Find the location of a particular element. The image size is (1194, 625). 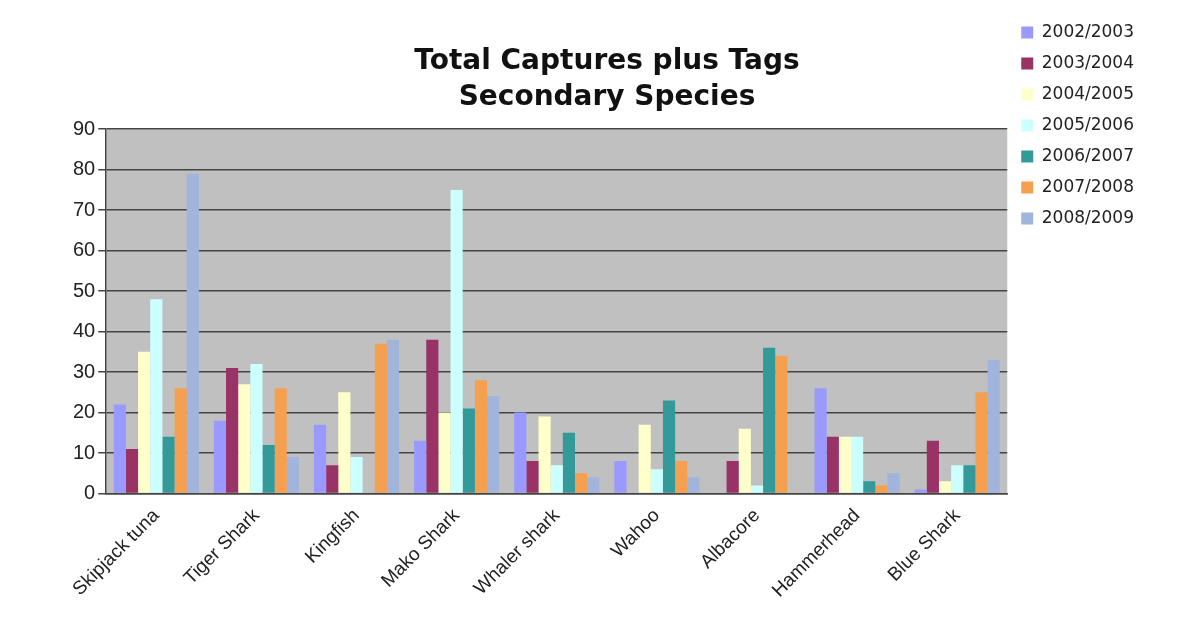

chart-title: Total Captures plus Tags is located at coordinates (607, 60).